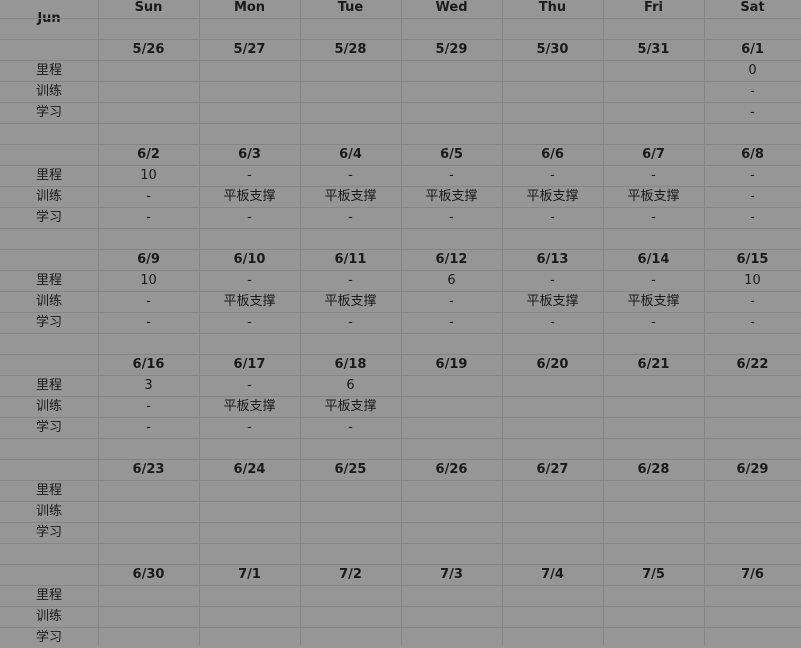  Describe the element at coordinates (451, 280) in the screenshot. I see `data-cell: 6` at that location.